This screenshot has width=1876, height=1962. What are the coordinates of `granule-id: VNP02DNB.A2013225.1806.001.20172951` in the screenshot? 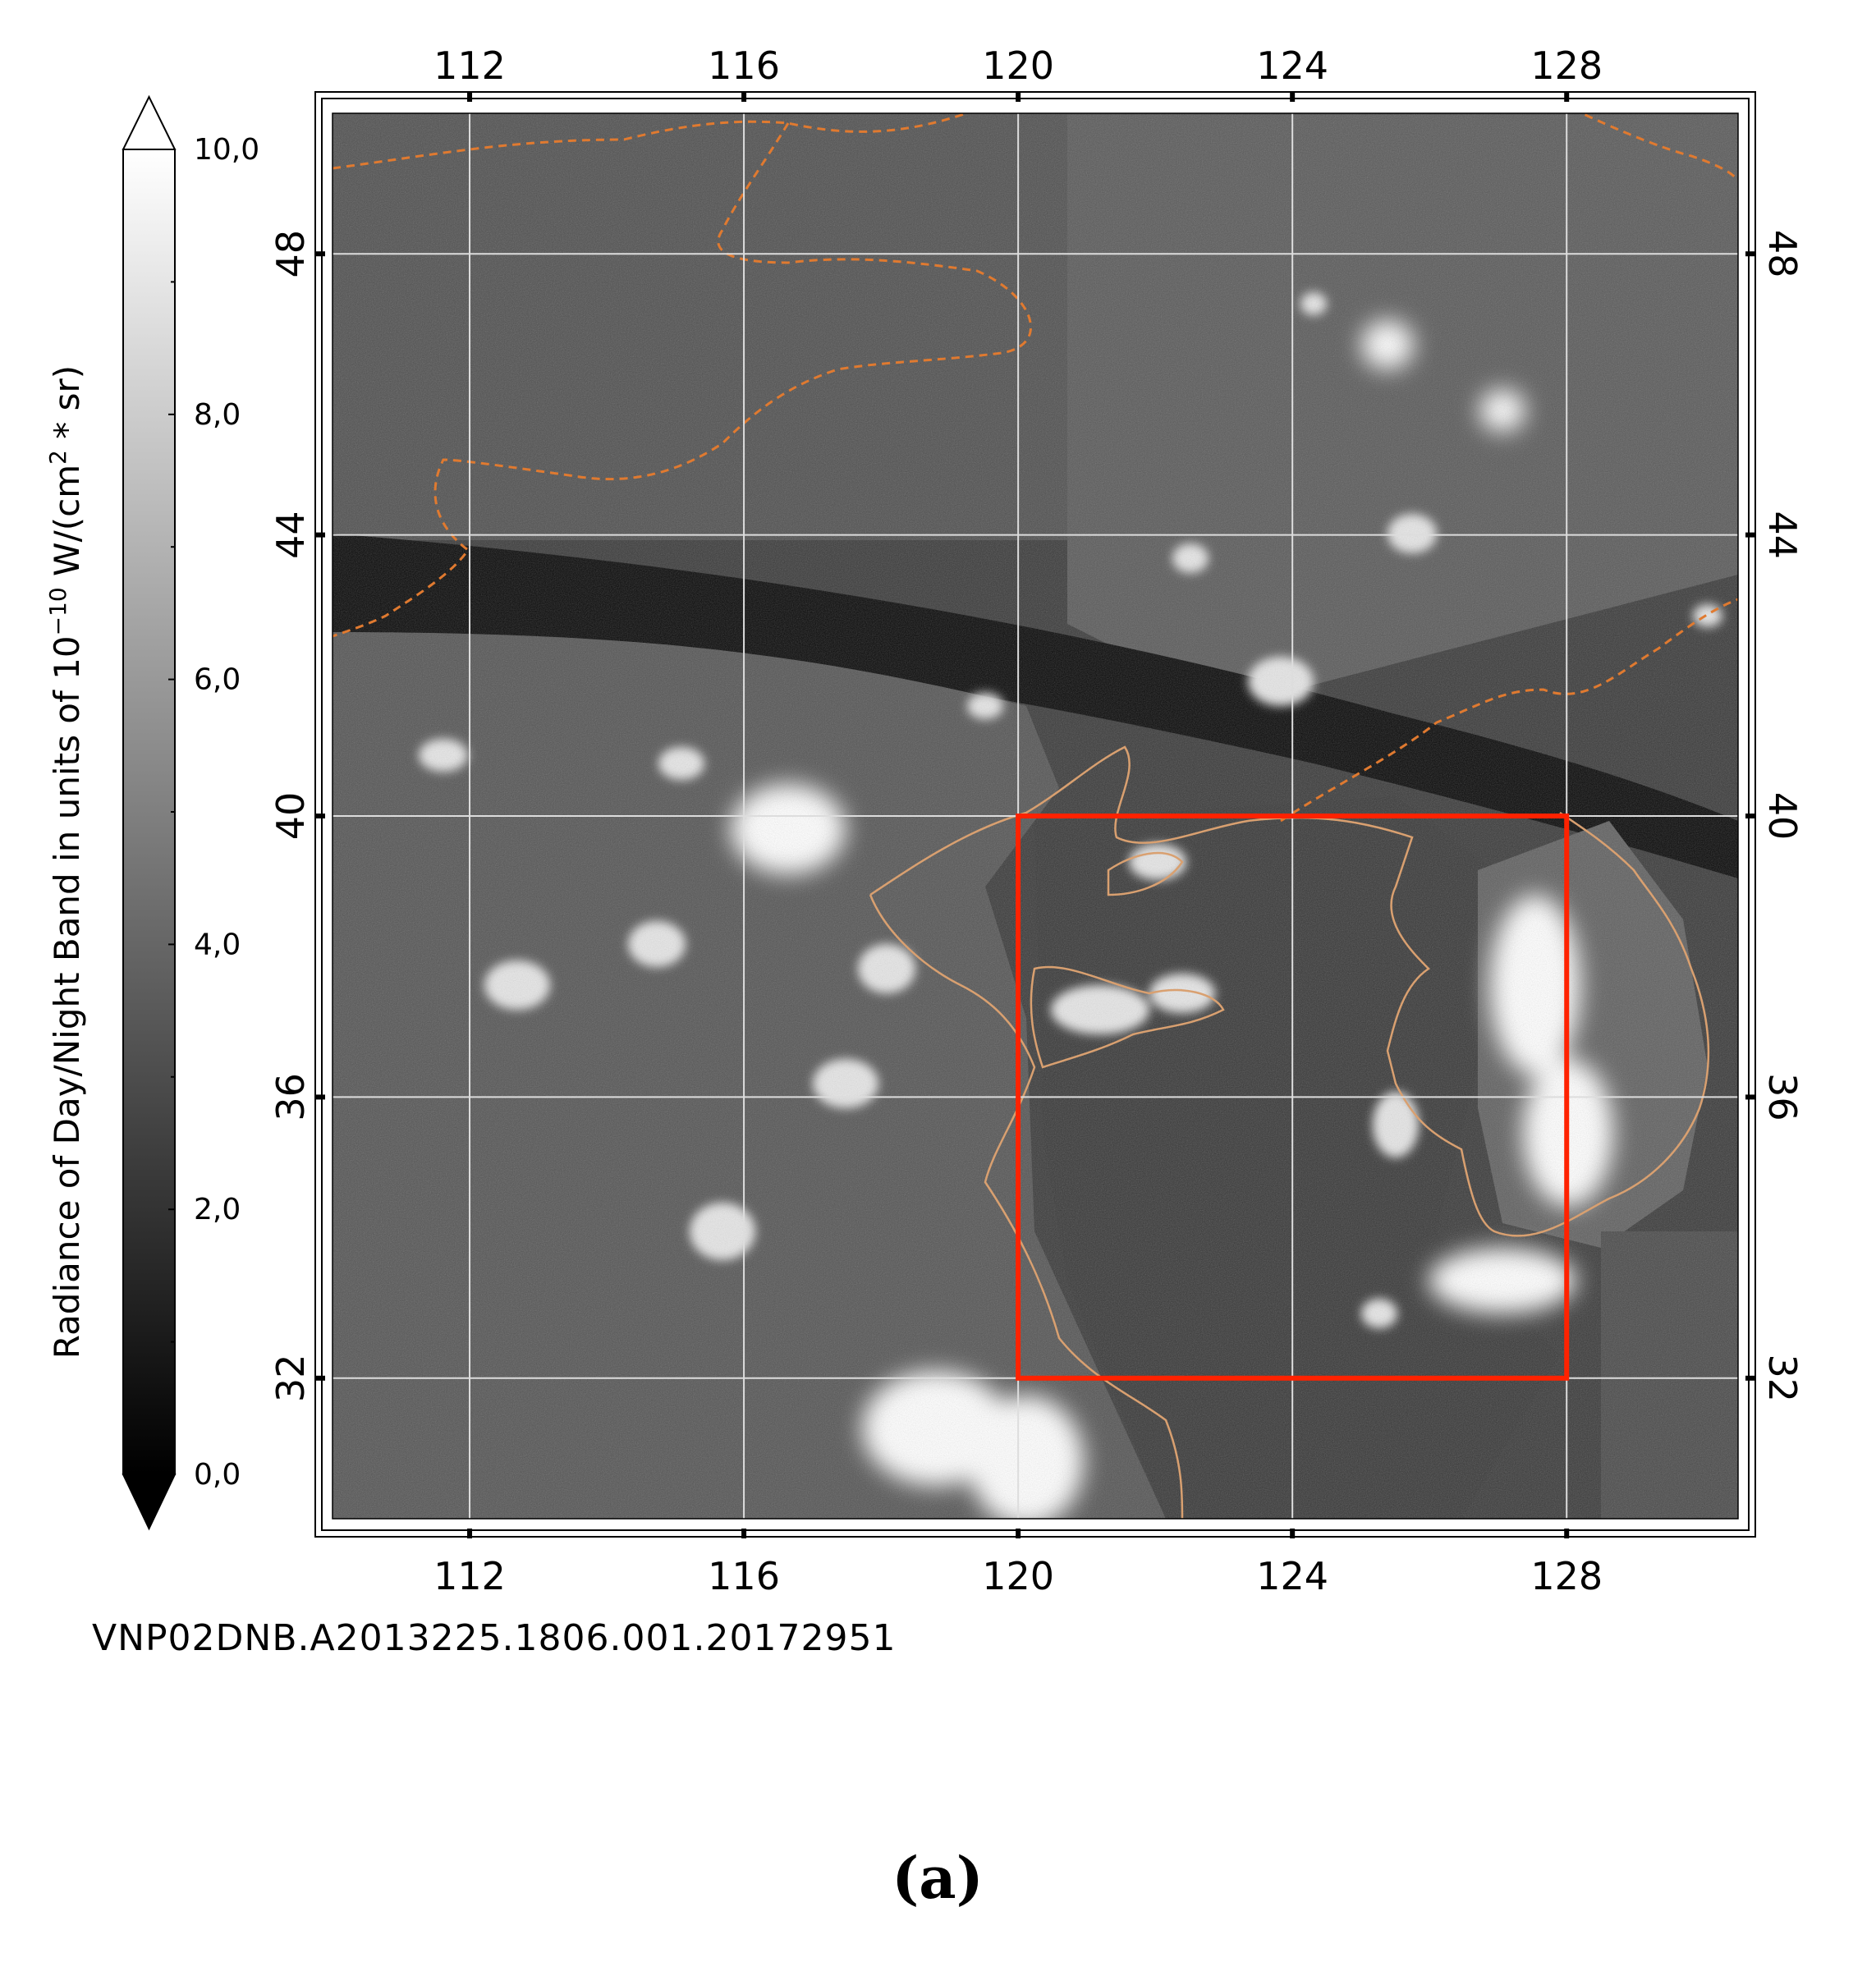 It's located at (494, 1638).